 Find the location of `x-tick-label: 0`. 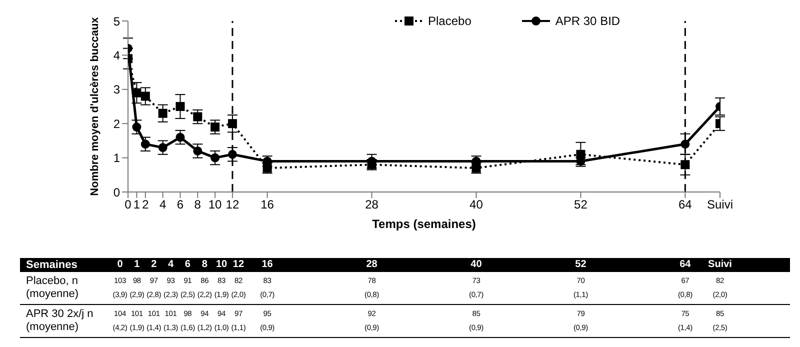

x-tick-label: 0 is located at coordinates (128, 205).